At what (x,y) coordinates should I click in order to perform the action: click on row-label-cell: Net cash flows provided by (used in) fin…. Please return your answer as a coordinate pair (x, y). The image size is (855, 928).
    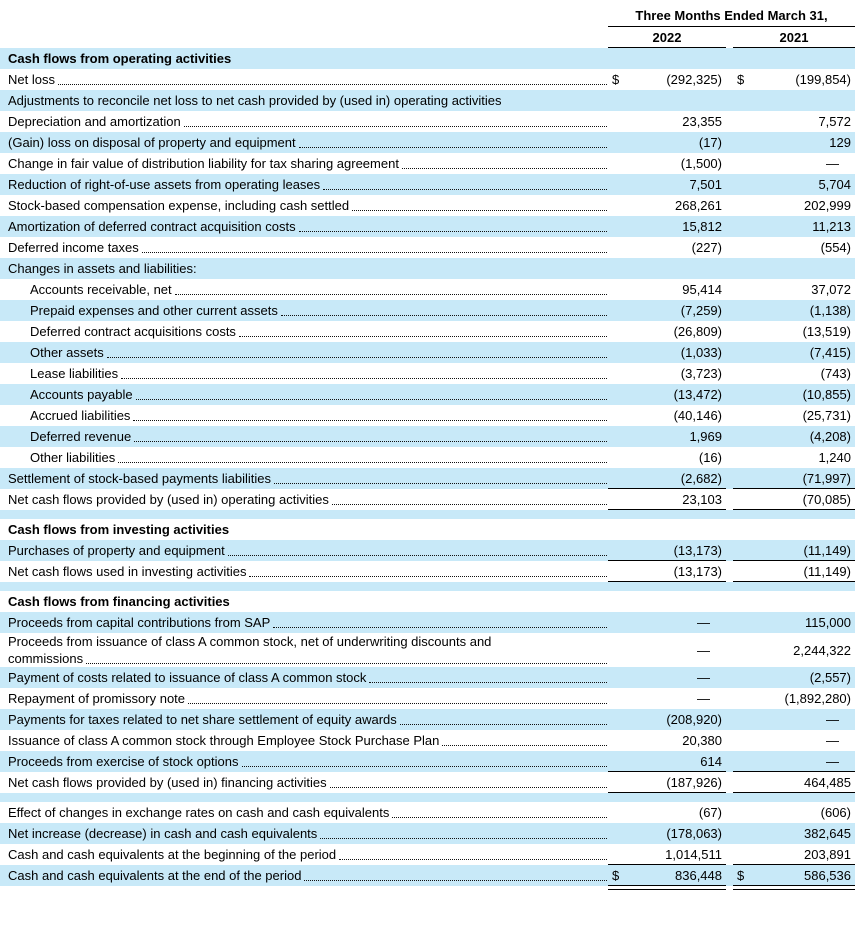
    Looking at the image, I should click on (304, 782).